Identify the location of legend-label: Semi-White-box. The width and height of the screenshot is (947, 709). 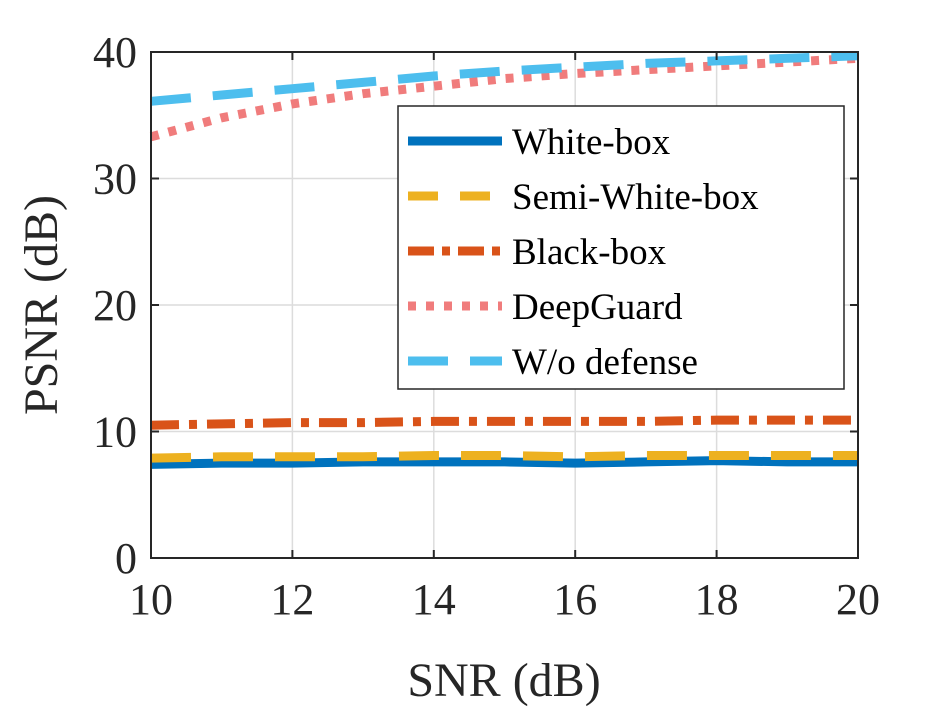
(635, 197).